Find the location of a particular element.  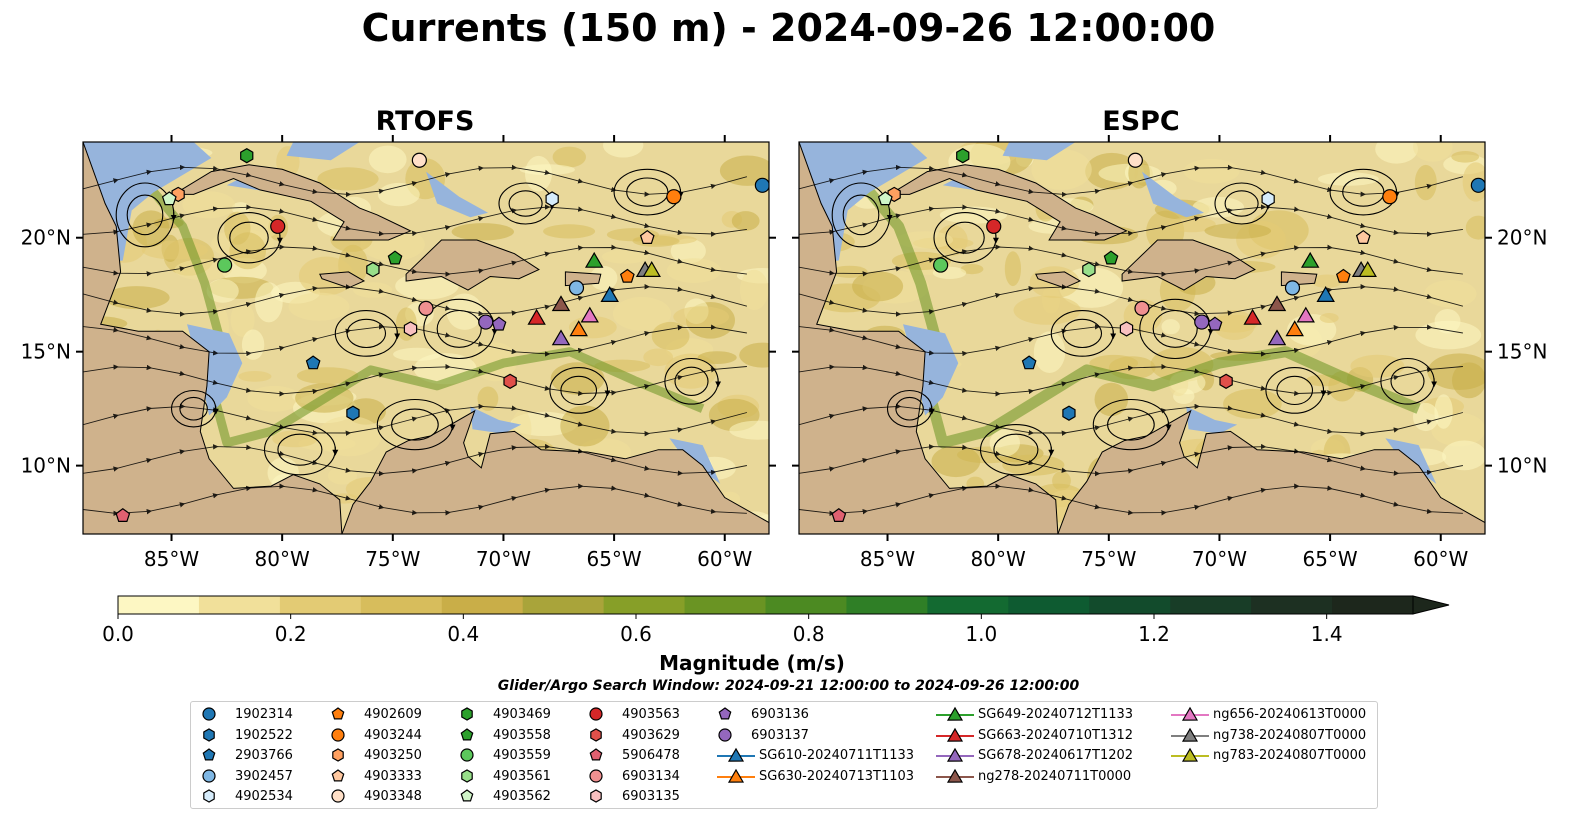

colorbar-tick-label: 0.8 is located at coordinates (809, 634).